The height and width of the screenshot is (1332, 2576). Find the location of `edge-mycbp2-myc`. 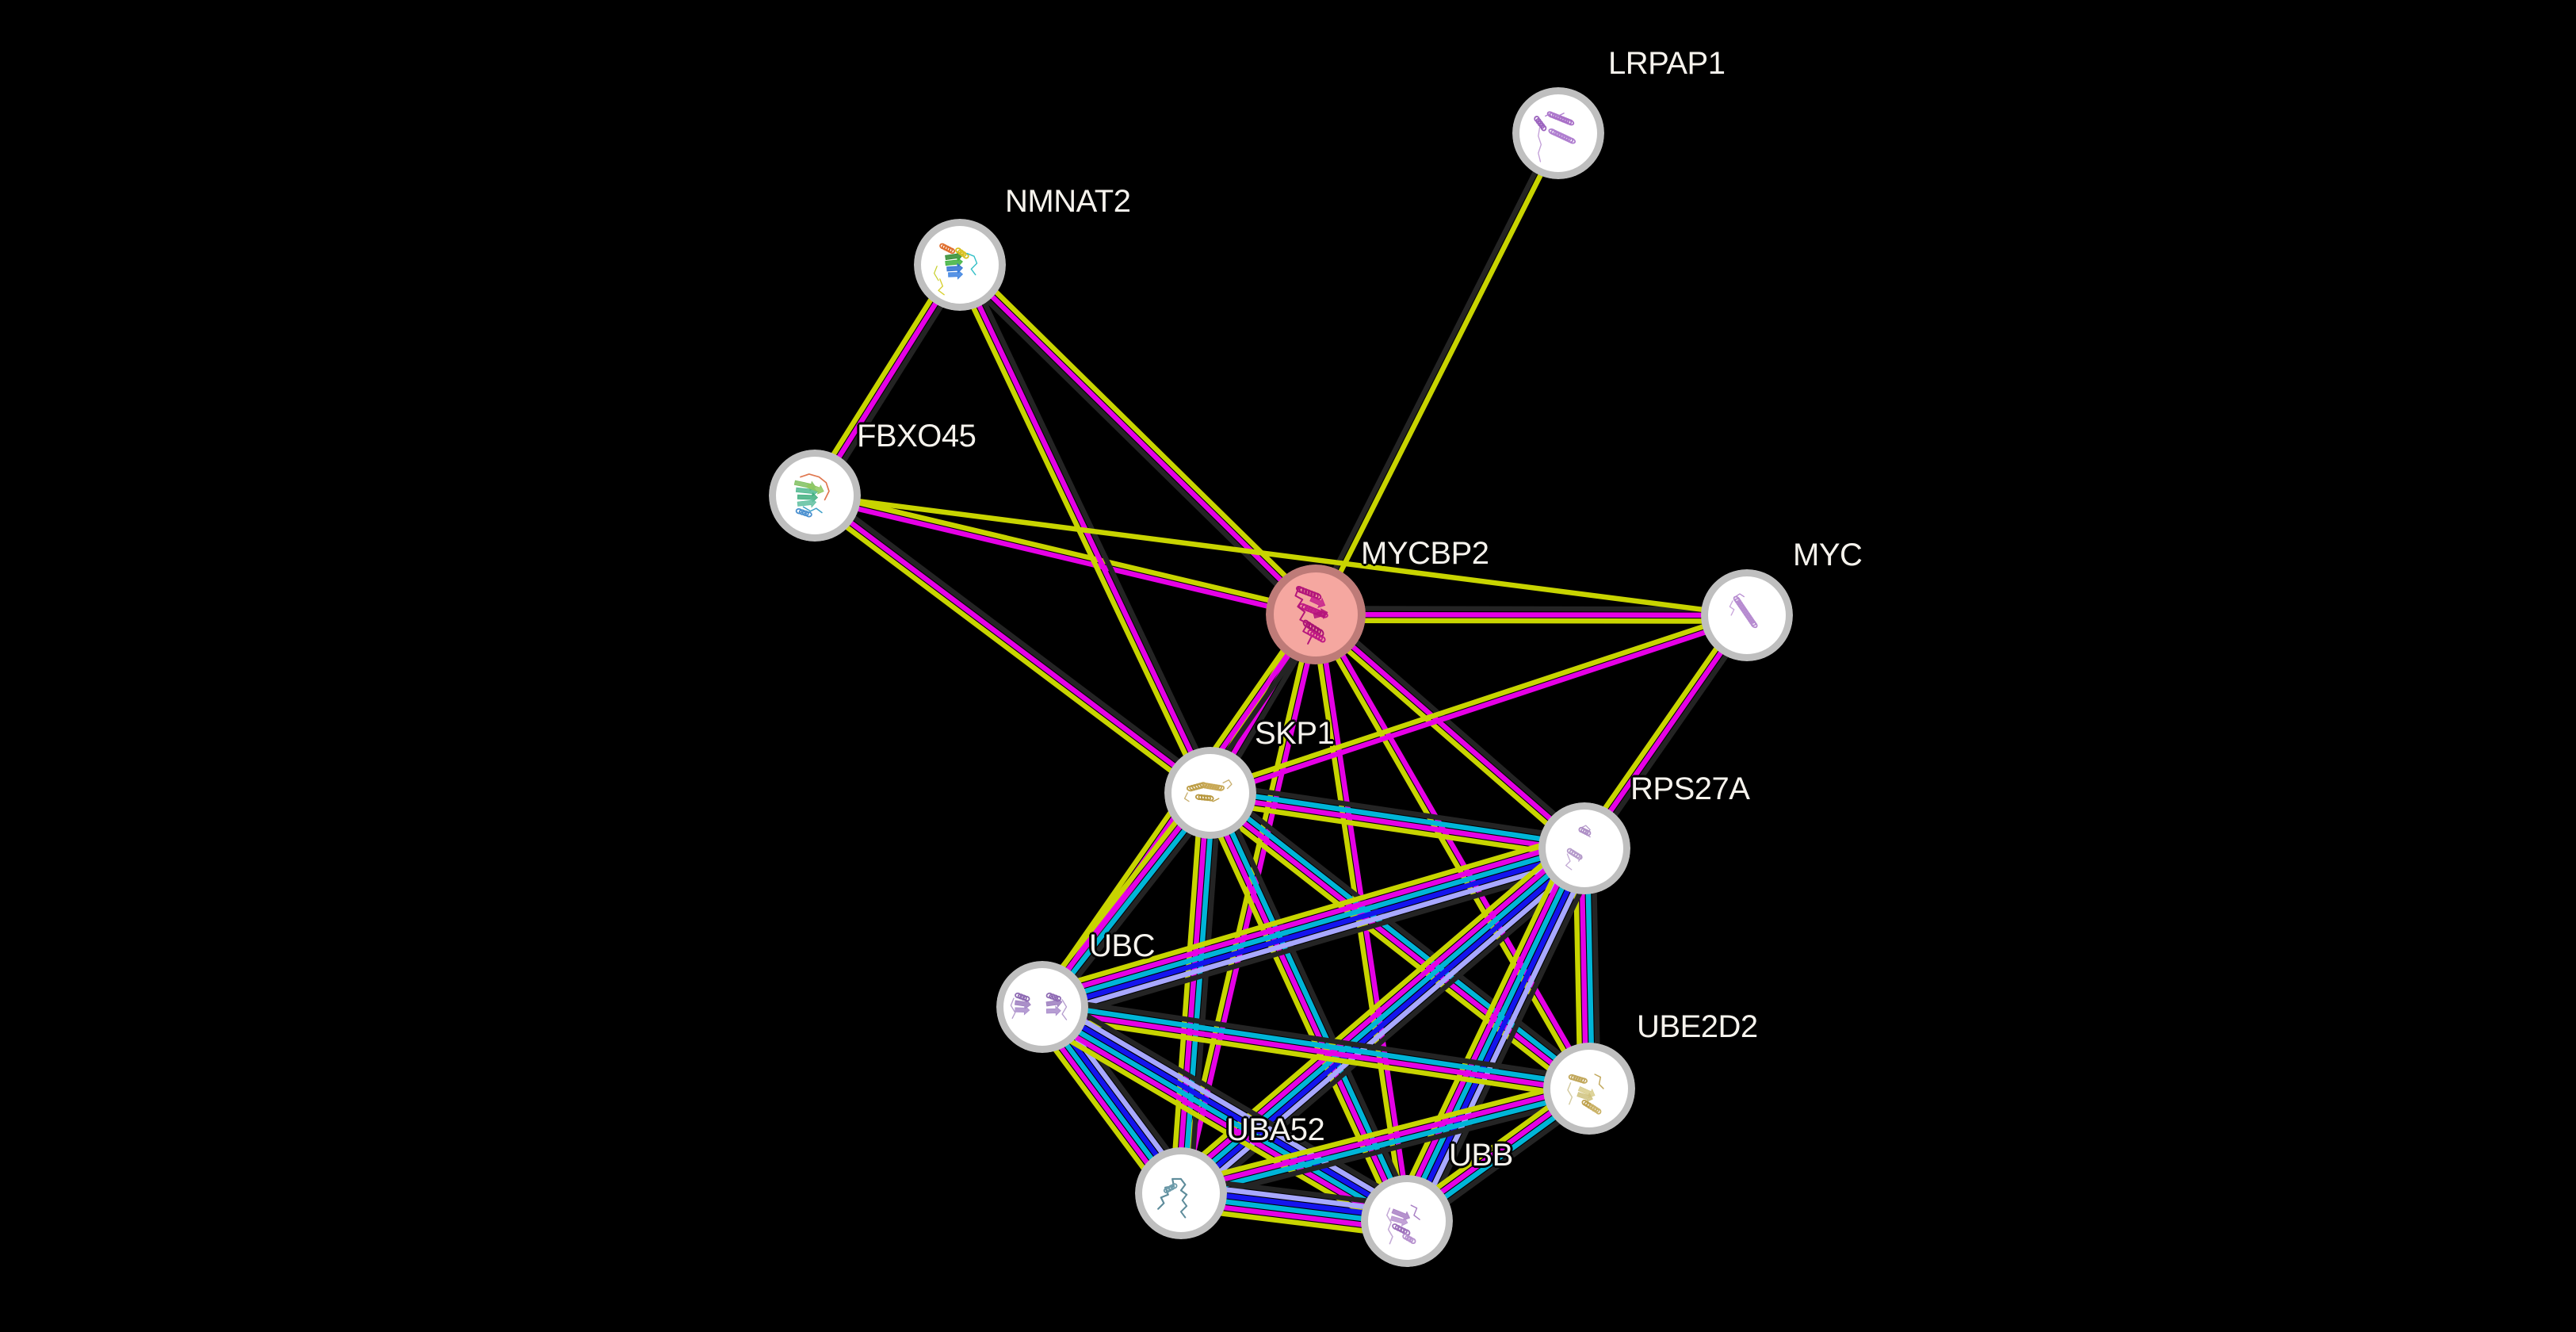

edge-mycbp2-myc is located at coordinates (1533, 615).